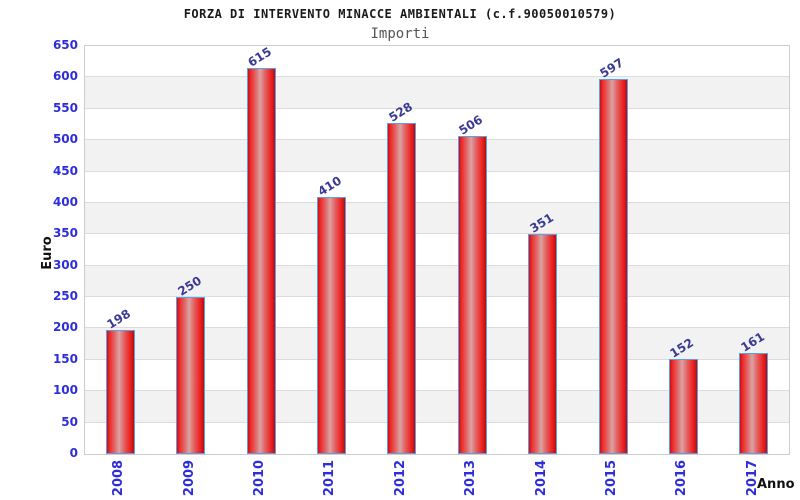  Describe the element at coordinates (471, 478) in the screenshot. I see `x-tick-label: 2013` at that location.